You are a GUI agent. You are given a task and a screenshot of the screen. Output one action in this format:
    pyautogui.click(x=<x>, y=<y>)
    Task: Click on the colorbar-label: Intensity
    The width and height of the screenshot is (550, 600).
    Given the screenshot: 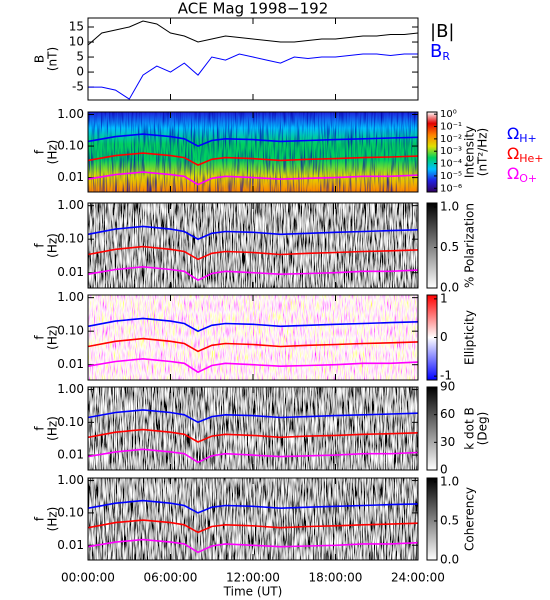 What is the action you would take?
    pyautogui.click(x=470, y=152)
    